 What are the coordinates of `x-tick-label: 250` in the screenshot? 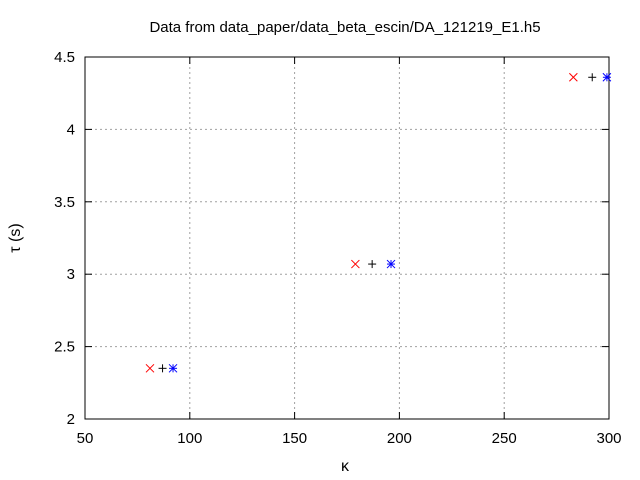 It's located at (504, 438).